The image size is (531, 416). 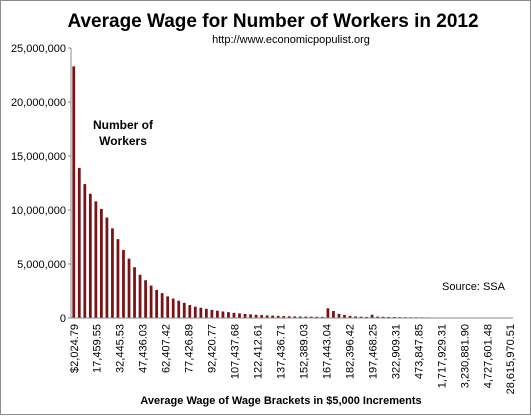 What do you see at coordinates (190, 348) in the screenshot?
I see `x-tick-label: 77,426.89` at bounding box center [190, 348].